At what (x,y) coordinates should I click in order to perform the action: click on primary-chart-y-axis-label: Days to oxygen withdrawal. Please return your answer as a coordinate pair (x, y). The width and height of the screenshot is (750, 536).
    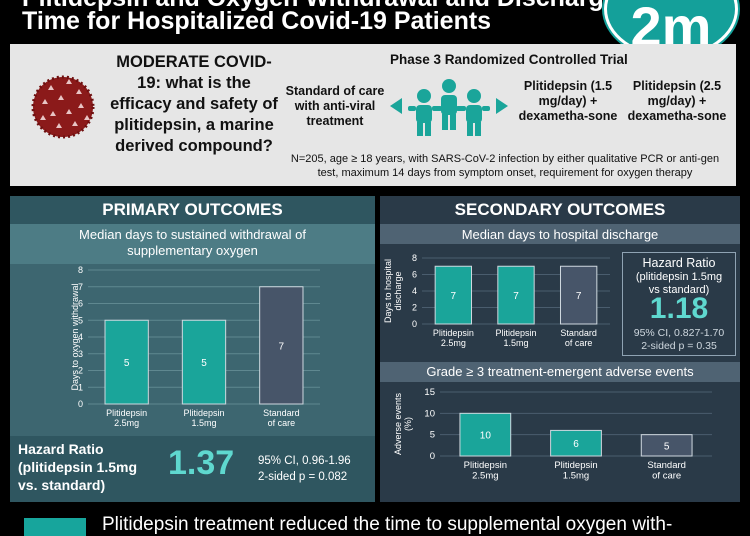
    Looking at the image, I should click on (75, 336).